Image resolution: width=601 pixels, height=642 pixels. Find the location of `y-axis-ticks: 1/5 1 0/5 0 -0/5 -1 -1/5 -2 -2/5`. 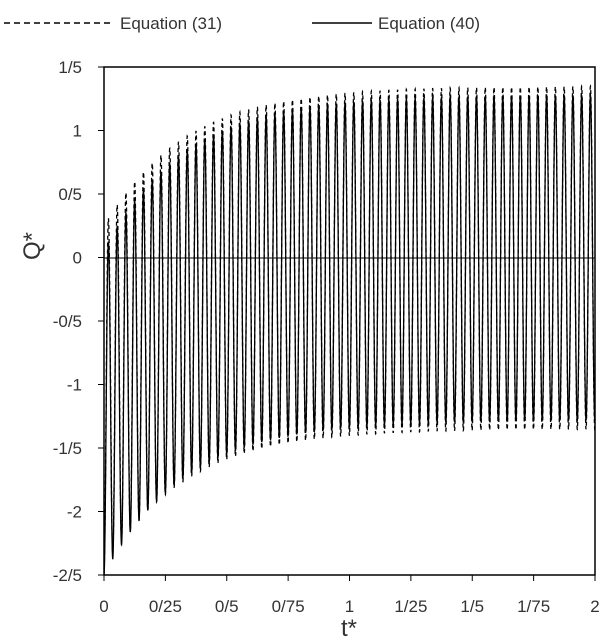

y-axis-ticks: 1/5 1 0/5 0 -0/5 -1 -1/5 -2 -2/5 is located at coordinates (78, 321).